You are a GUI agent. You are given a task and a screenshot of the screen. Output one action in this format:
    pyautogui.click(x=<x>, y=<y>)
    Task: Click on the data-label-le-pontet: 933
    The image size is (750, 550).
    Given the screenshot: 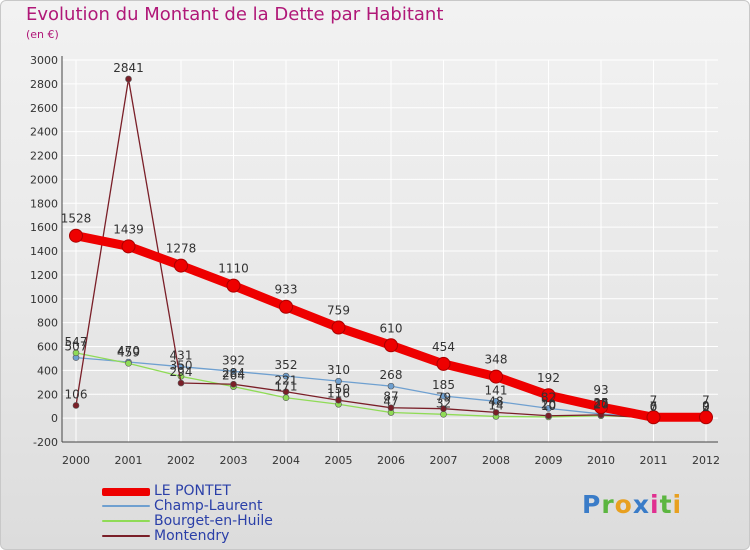 What is the action you would take?
    pyautogui.click(x=286, y=290)
    